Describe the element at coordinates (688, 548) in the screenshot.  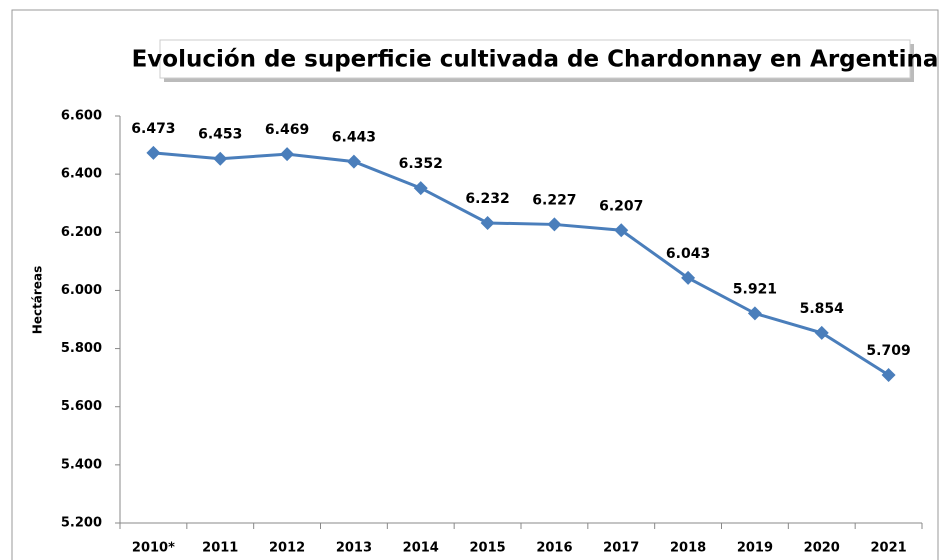
I see `x-tick-label: 2018` at that location.